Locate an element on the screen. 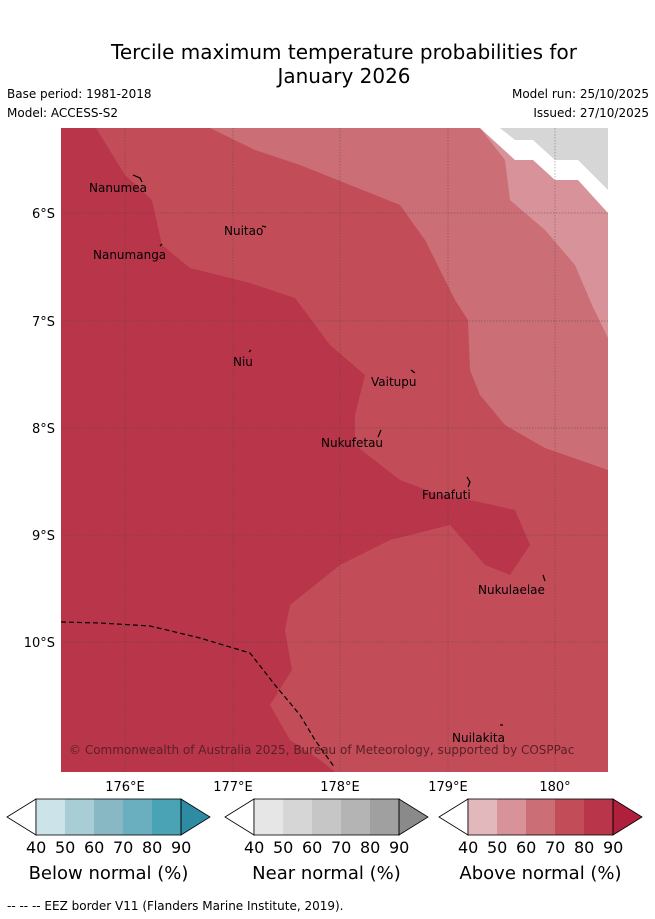  place-nanumea: Nanumea is located at coordinates (118, 188).